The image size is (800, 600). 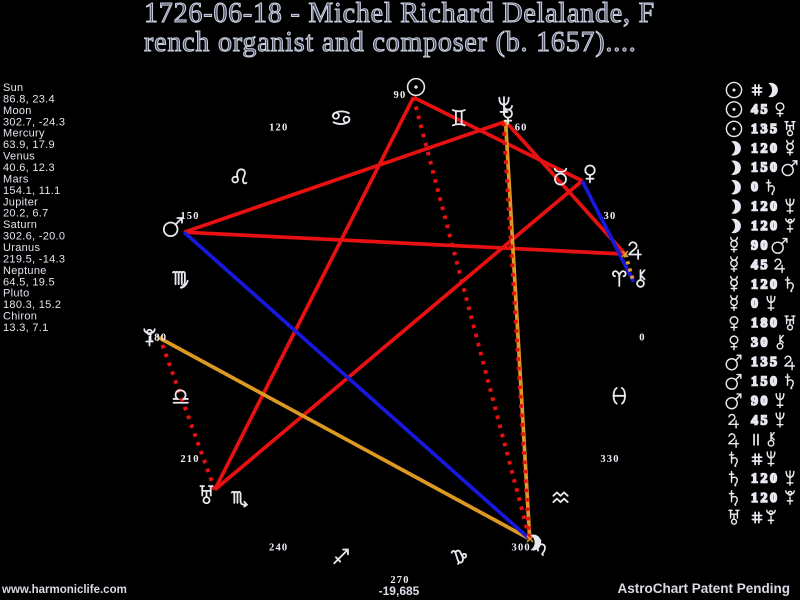 What do you see at coordinates (21, 248) in the screenshot?
I see `svg-text: Uranus` at bounding box center [21, 248].